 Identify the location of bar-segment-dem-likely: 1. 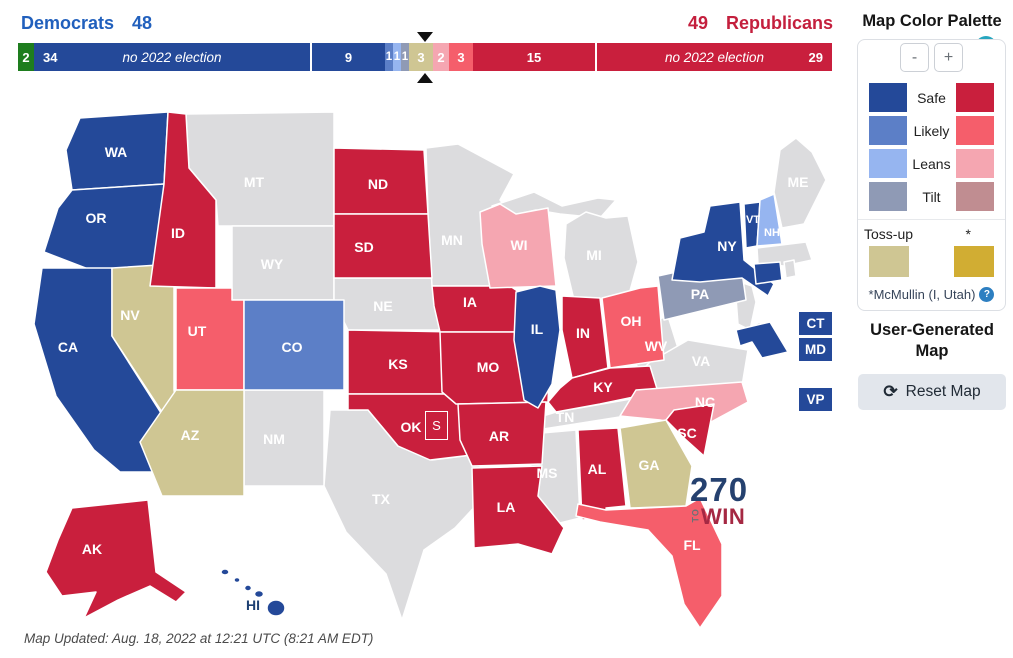
(389, 57).